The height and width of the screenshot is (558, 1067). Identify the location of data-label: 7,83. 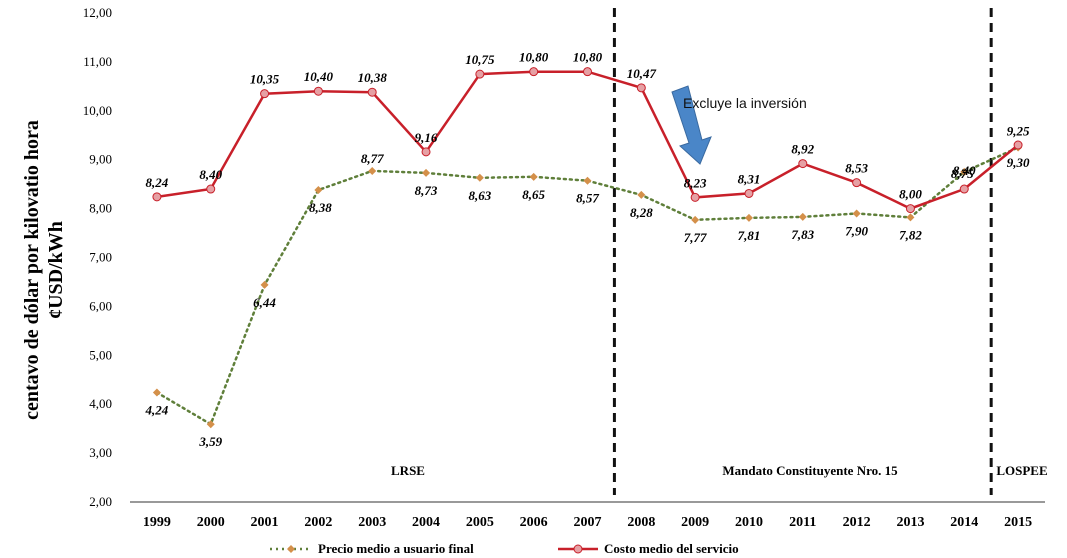
(802, 234).